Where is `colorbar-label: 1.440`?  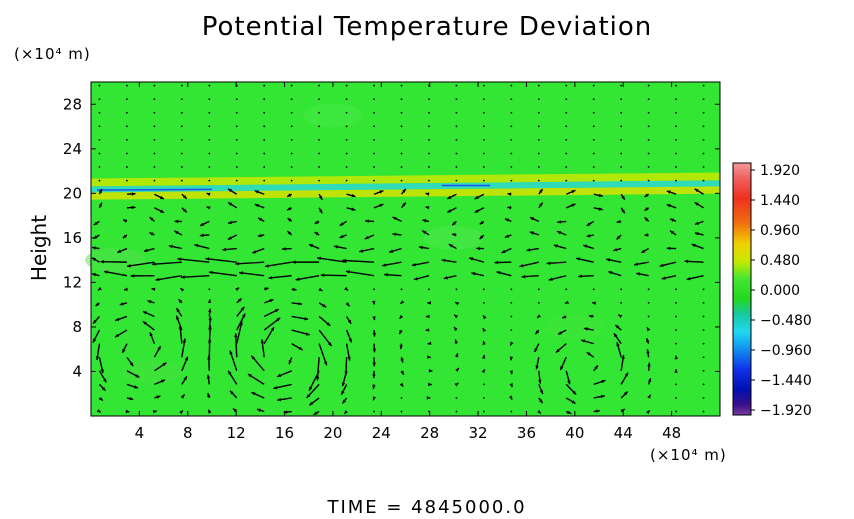
colorbar-label: 1.440 is located at coordinates (780, 201).